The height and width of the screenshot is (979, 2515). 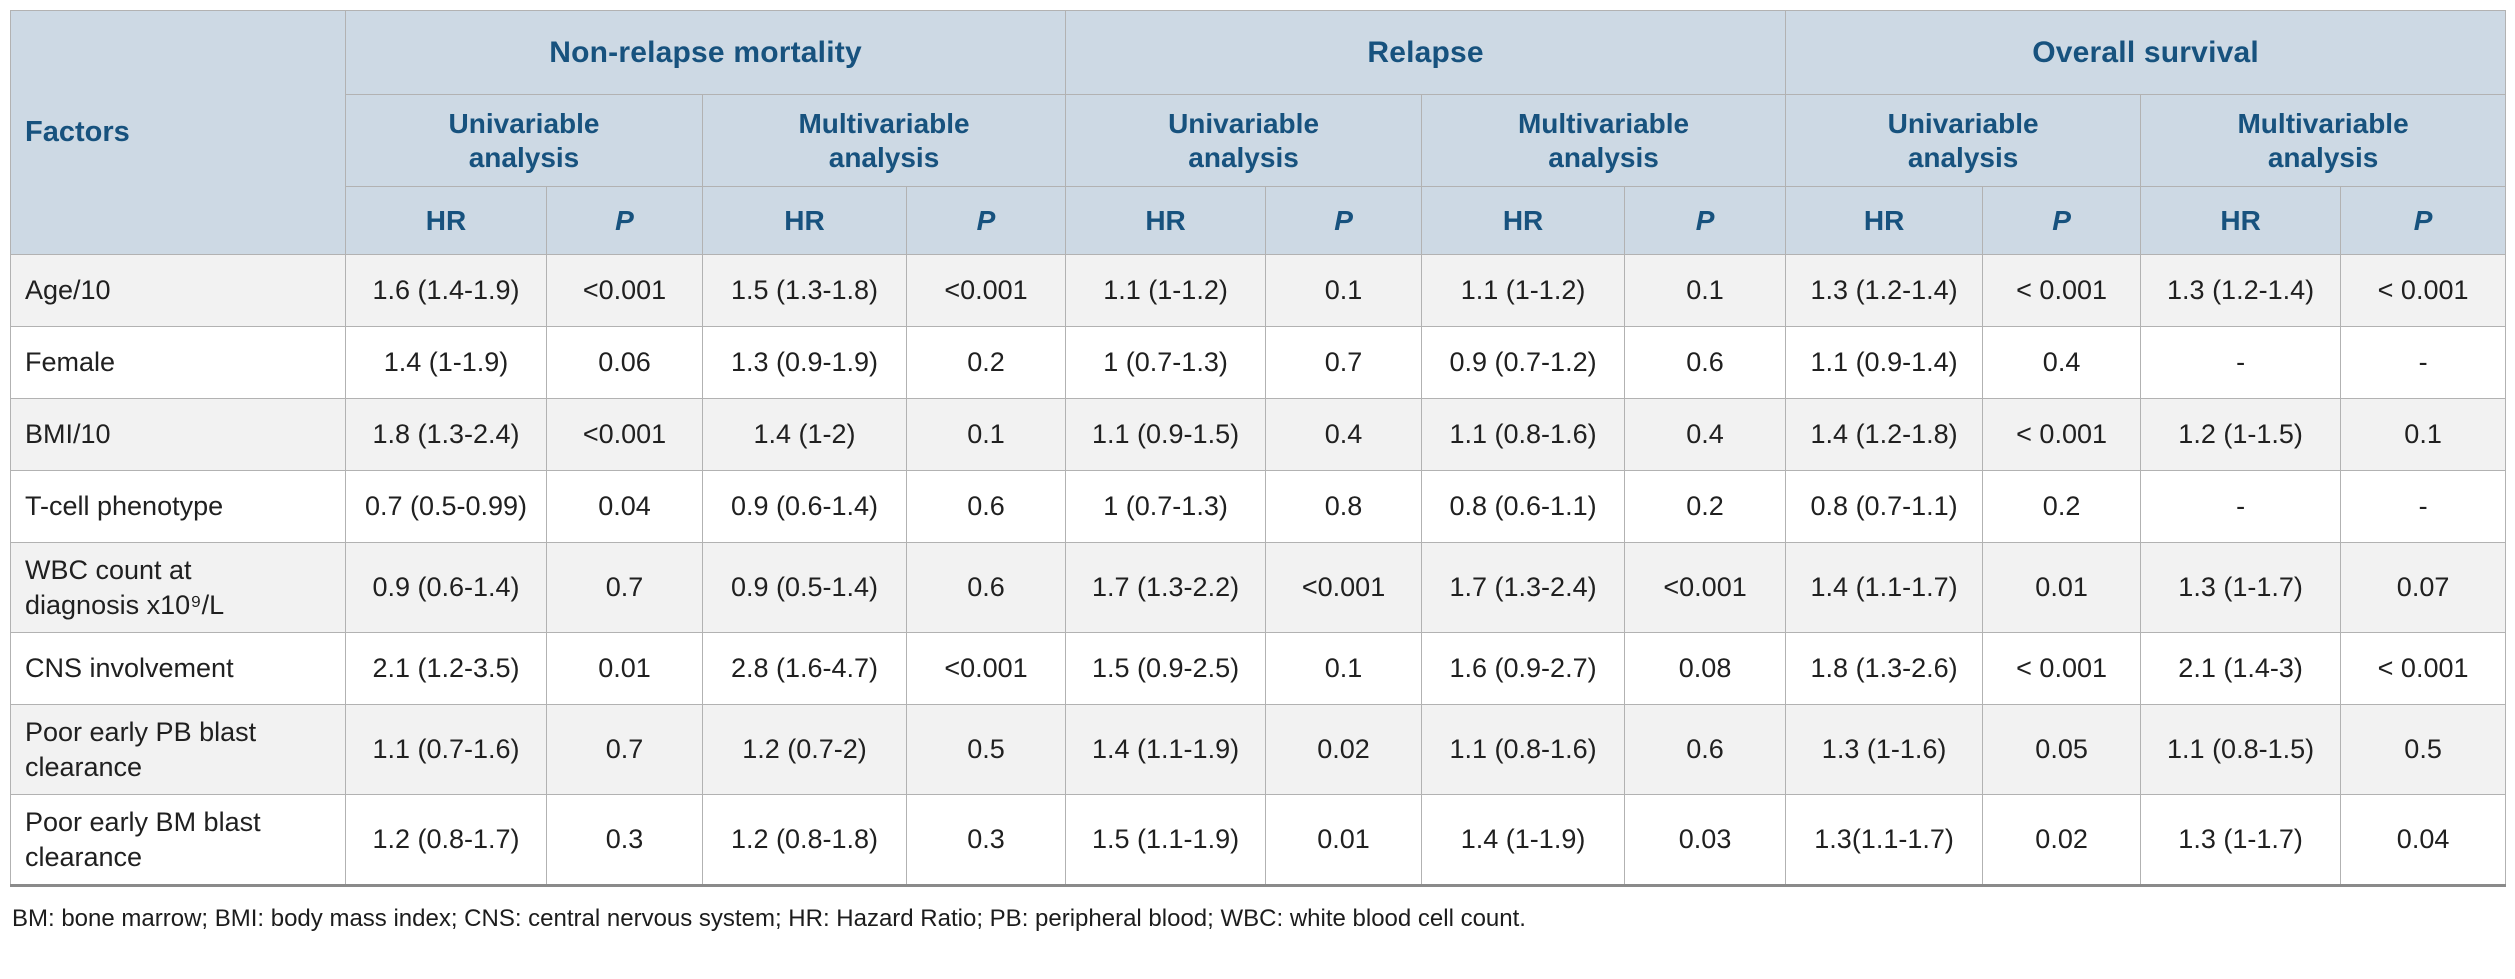 I want to click on cell-os-multi-p: 0.1, so click(x=2423, y=434).